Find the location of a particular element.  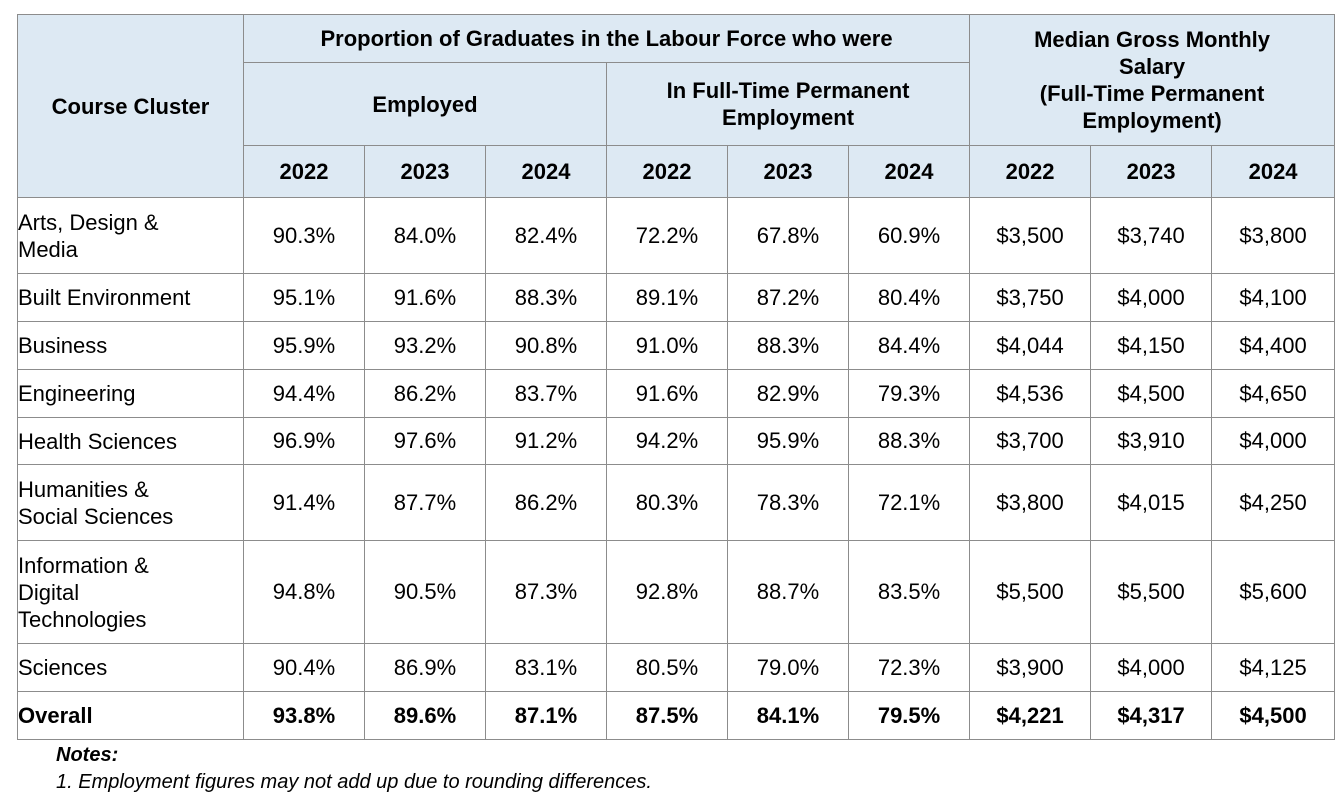

ftpe-cell: 92.8% is located at coordinates (667, 592).